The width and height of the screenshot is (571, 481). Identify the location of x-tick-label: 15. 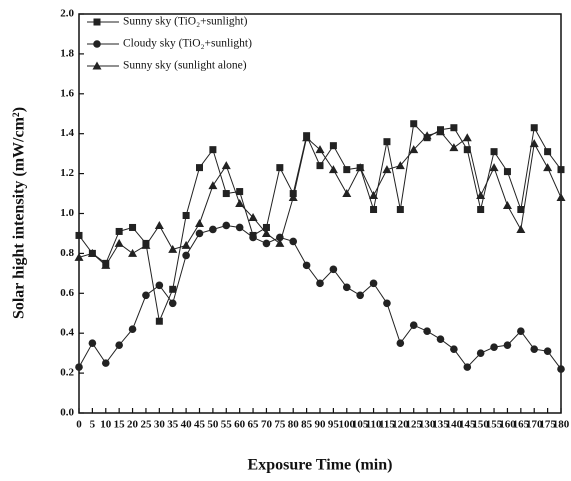
(120, 425).